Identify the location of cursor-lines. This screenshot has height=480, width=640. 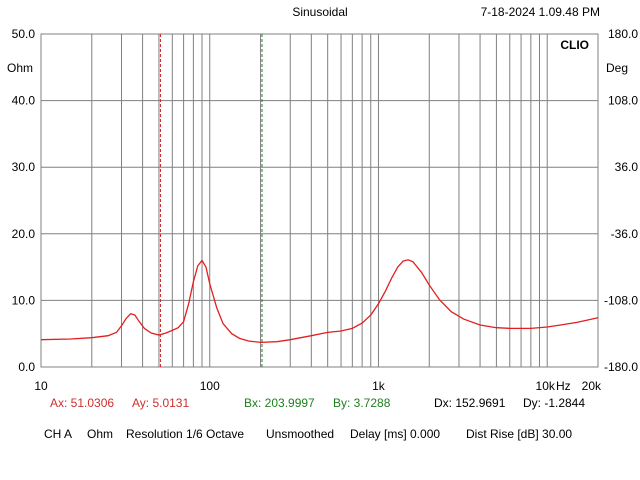
(211, 200).